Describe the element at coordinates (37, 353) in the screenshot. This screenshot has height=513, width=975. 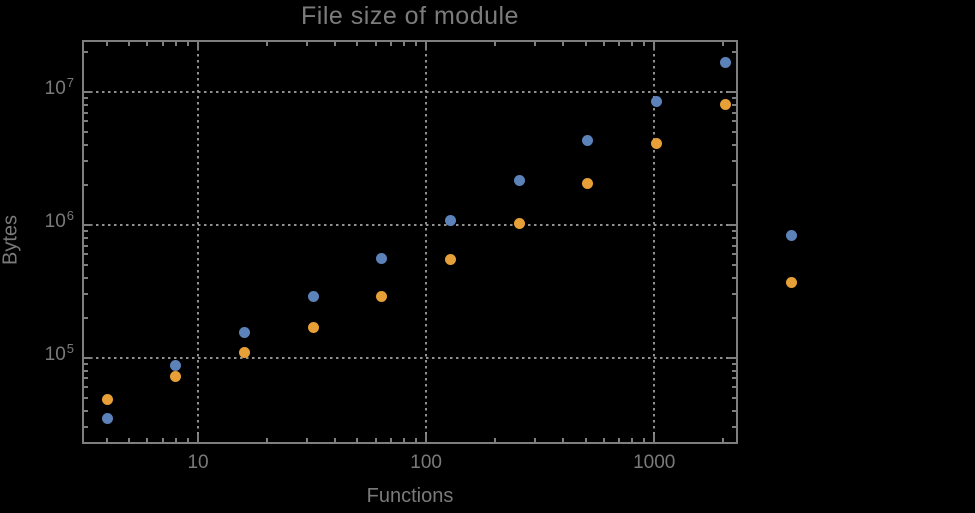
I see `y-tick-label-10e5: 105` at that location.